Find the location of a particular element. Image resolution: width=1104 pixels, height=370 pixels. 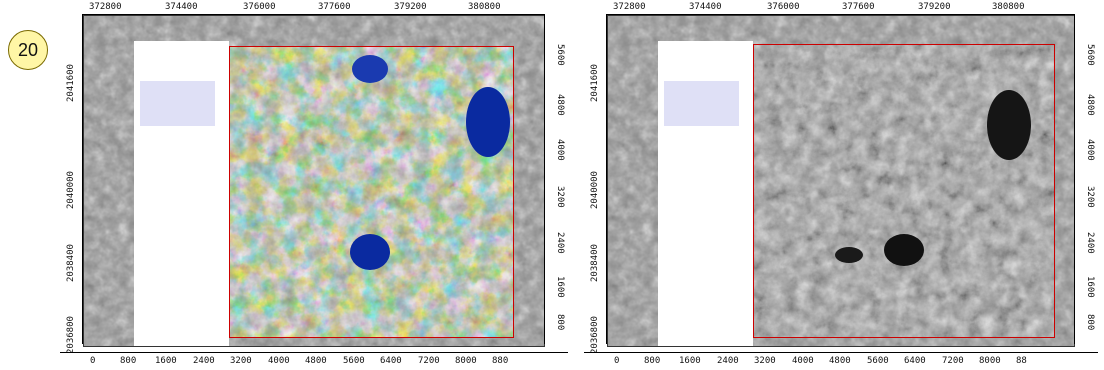

step-number-badge: 20 is located at coordinates (28, 50).